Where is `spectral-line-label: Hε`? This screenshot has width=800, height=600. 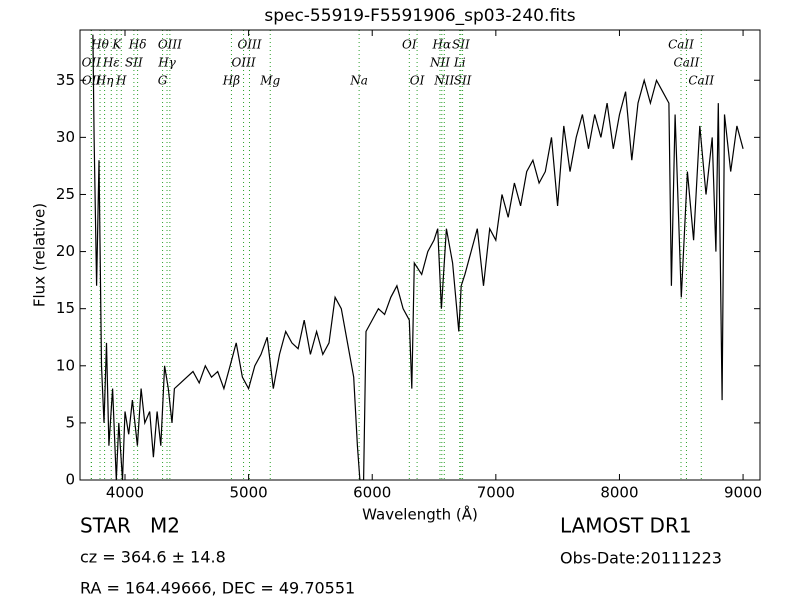
spectral-line-label: Hε is located at coordinates (111, 63).